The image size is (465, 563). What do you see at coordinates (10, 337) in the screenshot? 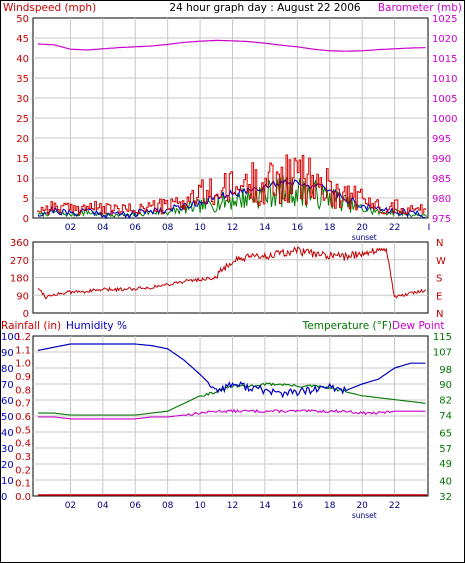
I see `humidity-tick-label: 100` at bounding box center [10, 337].